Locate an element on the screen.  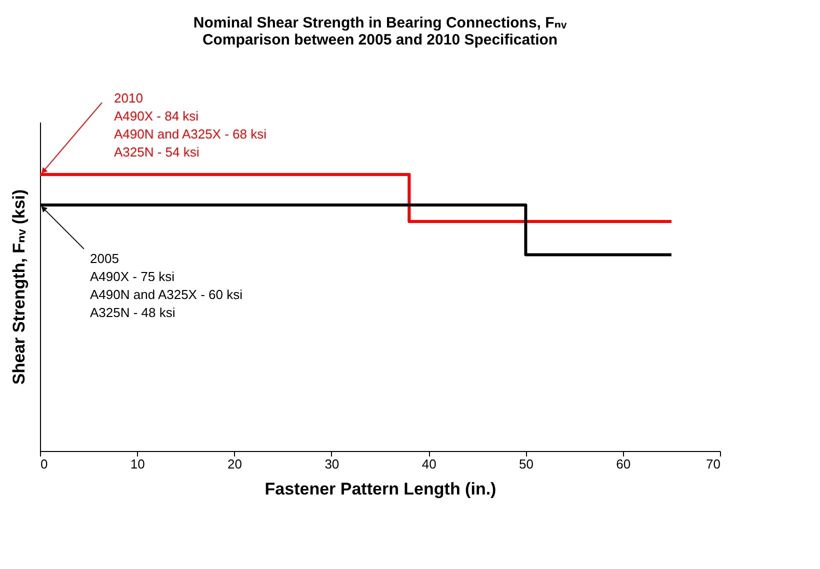
text: Comparison between 2005 and 2010 Specification is located at coordinates (380, 40).